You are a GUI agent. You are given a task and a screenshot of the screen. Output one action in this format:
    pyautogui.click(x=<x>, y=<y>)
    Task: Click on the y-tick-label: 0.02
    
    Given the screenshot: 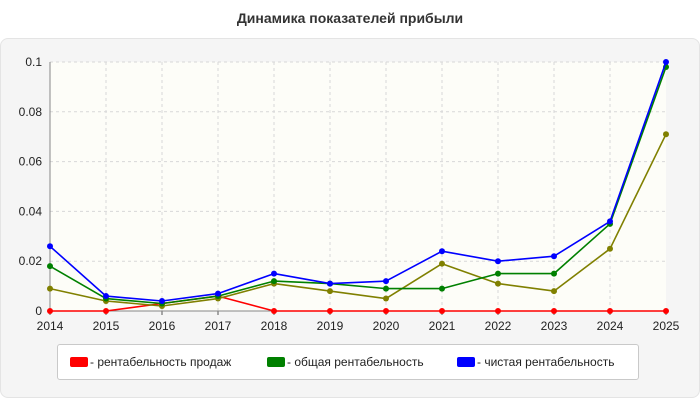 What is the action you would take?
    pyautogui.click(x=31, y=261)
    